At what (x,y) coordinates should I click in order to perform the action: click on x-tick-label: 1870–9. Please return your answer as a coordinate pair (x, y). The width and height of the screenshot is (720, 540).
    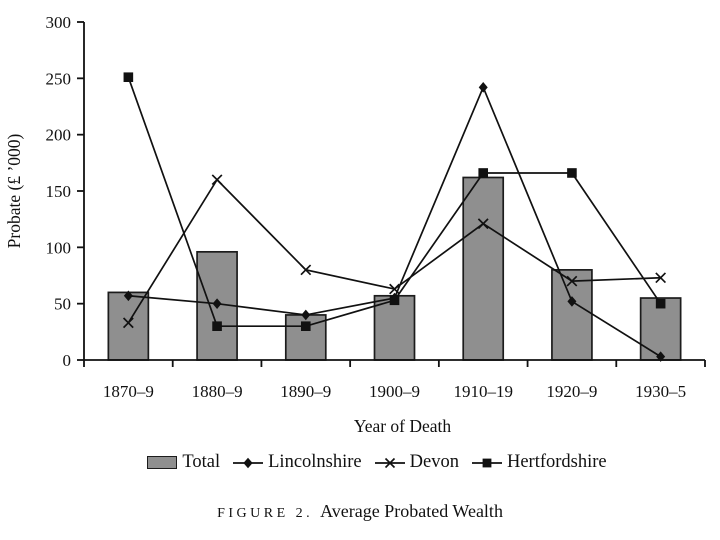
    Looking at the image, I should click on (128, 391).